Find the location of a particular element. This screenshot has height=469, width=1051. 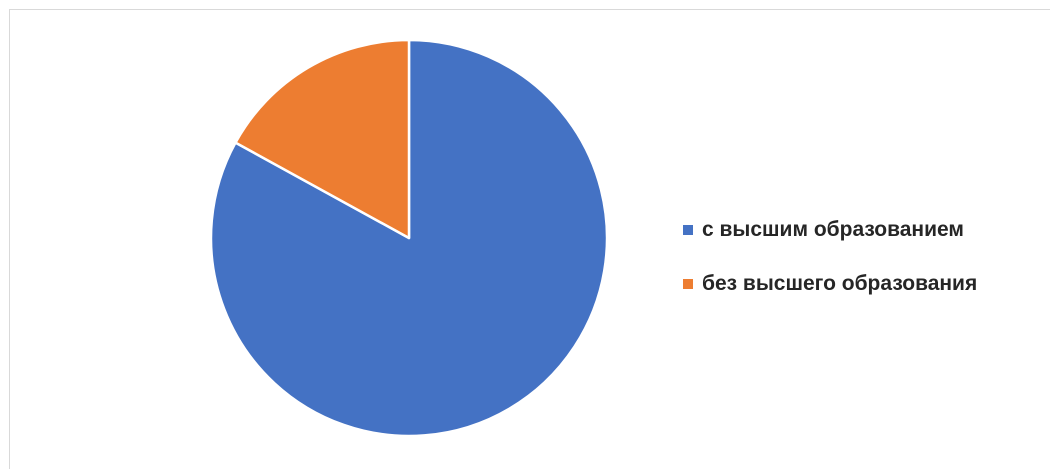

legend-swatch-higher-education is located at coordinates (688, 230).